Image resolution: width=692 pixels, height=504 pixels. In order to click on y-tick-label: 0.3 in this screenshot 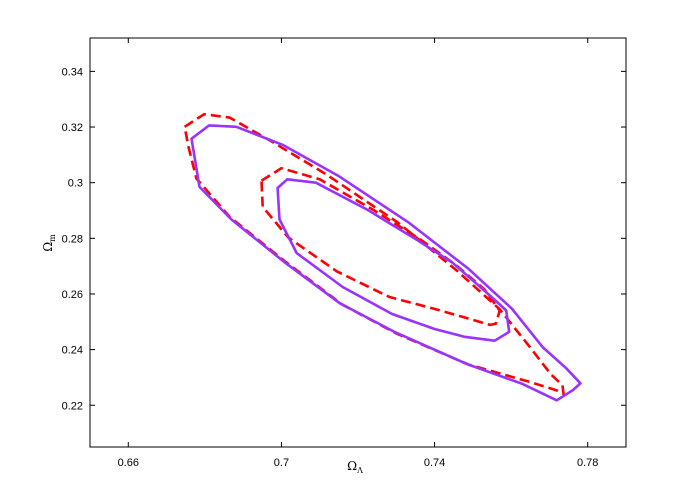, I will do `click(75, 184)`.